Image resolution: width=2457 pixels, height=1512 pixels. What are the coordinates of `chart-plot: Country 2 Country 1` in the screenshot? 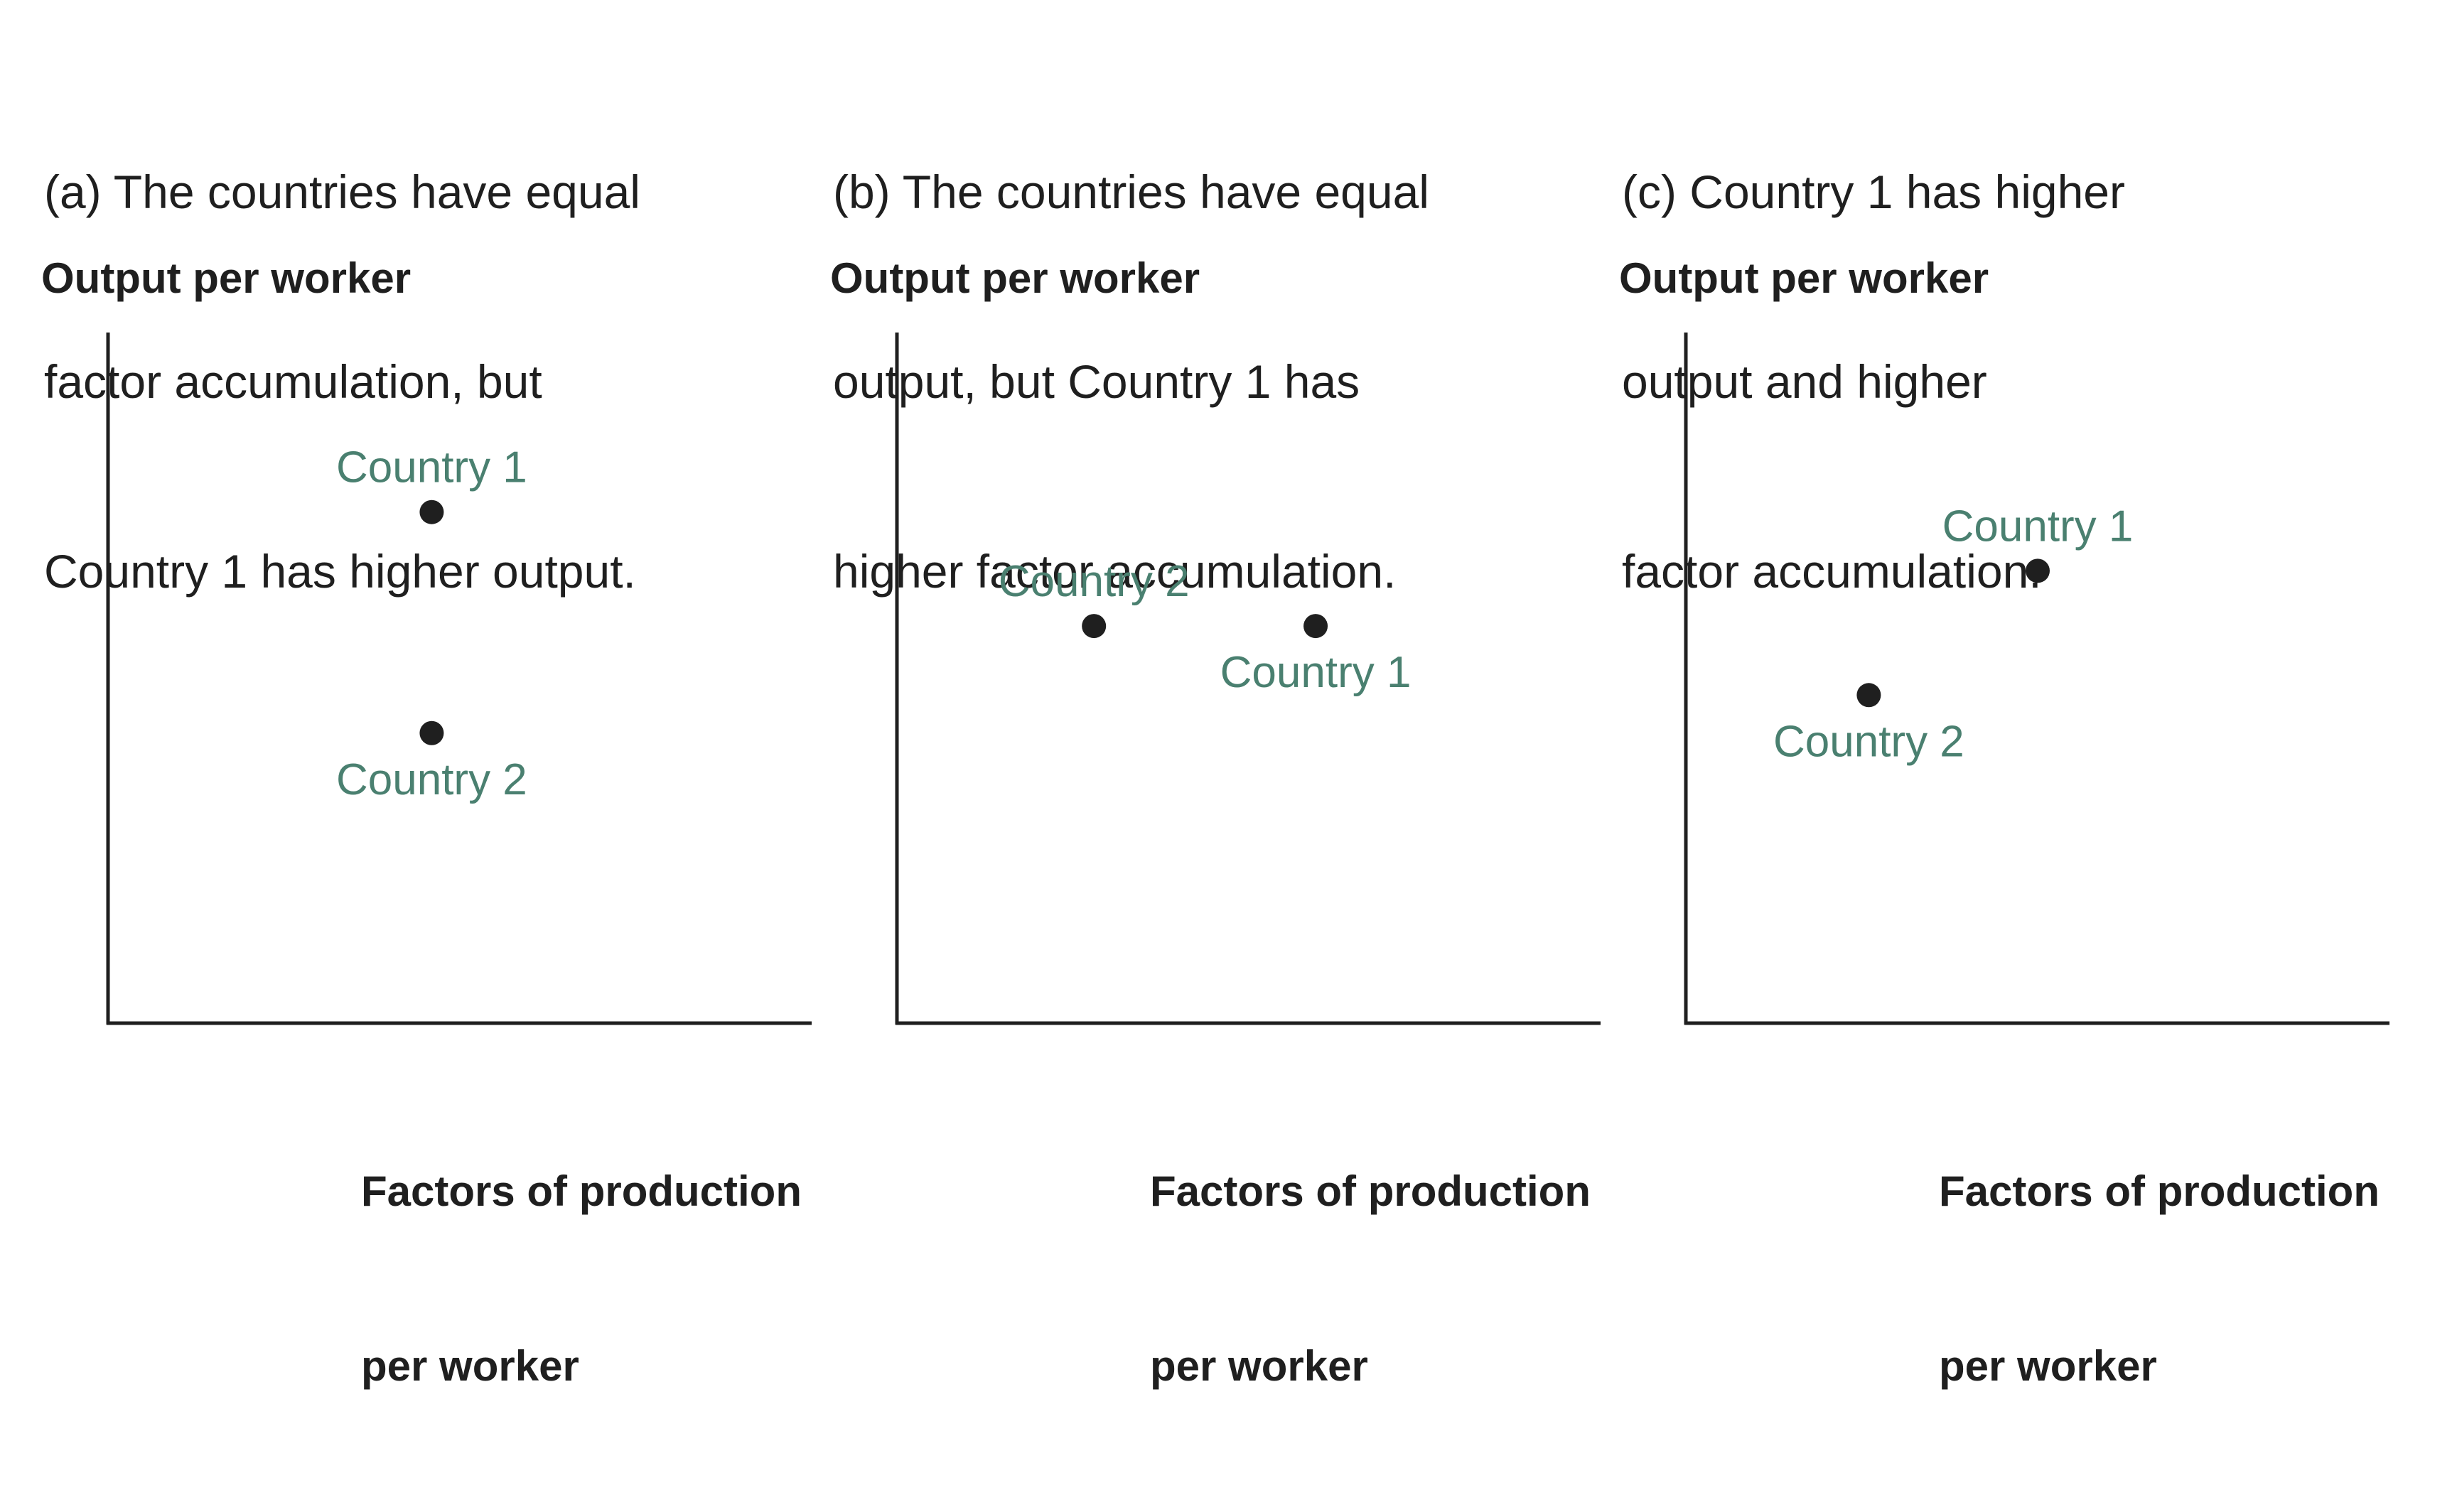 It's located at (1248, 679).